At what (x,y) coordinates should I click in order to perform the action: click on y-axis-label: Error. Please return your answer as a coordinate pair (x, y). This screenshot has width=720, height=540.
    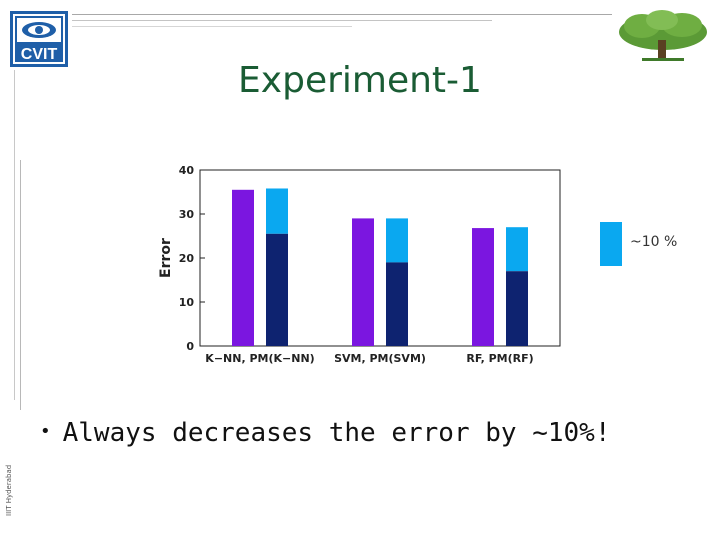
    Looking at the image, I should click on (166, 258).